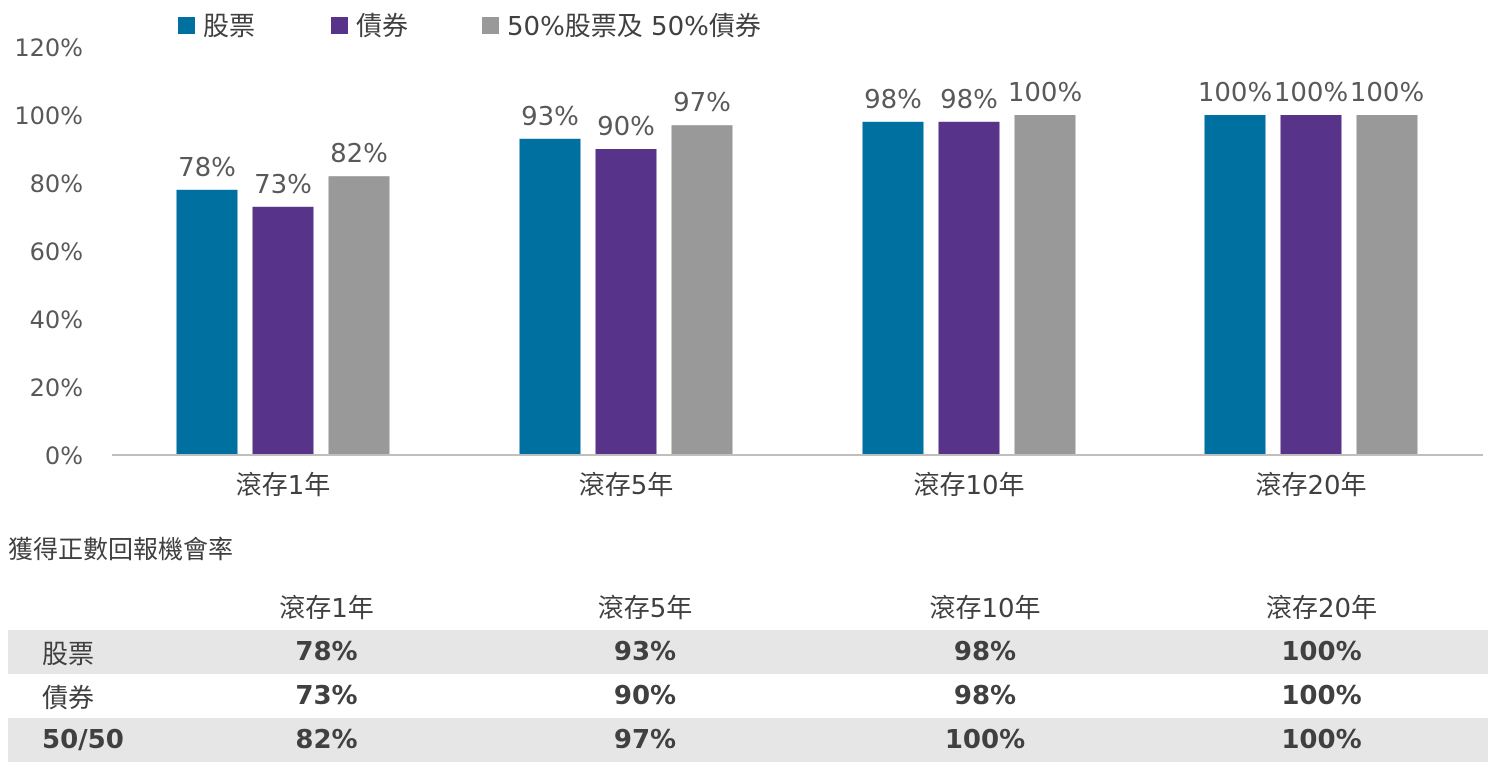 Image resolution: width=1497 pixels, height=774 pixels. I want to click on x-tick-label: 滾存5年, so click(626, 486).